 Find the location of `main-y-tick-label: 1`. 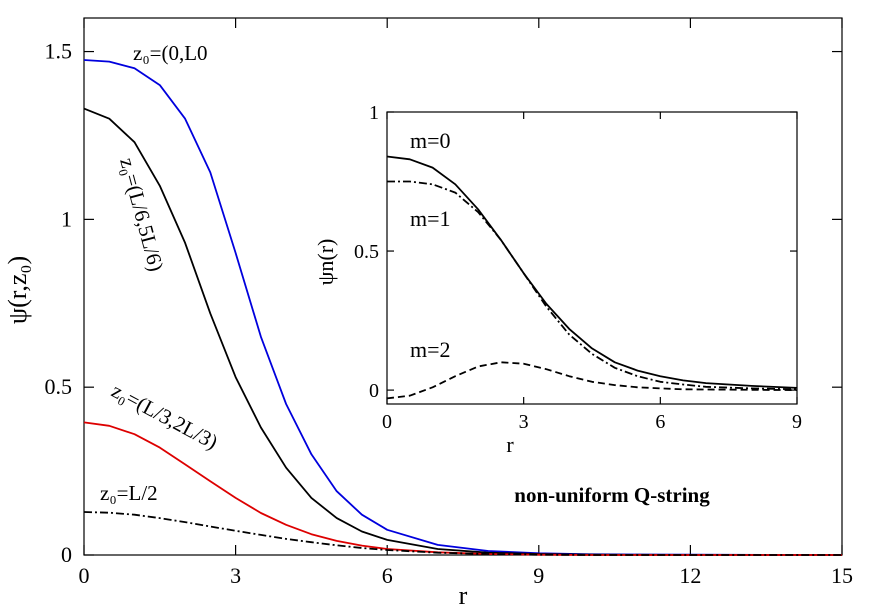

main-y-tick-label: 1 is located at coordinates (66, 218).